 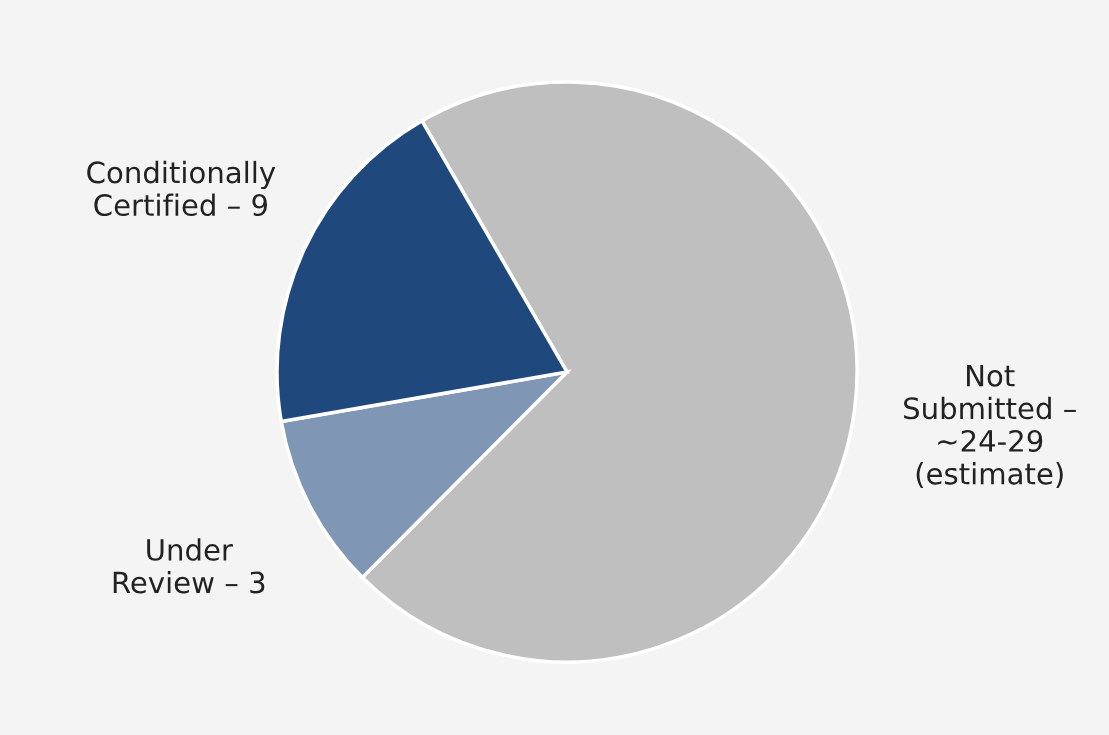 What do you see at coordinates (189, 566) in the screenshot?
I see `slice-label: Under Review – 3` at bounding box center [189, 566].